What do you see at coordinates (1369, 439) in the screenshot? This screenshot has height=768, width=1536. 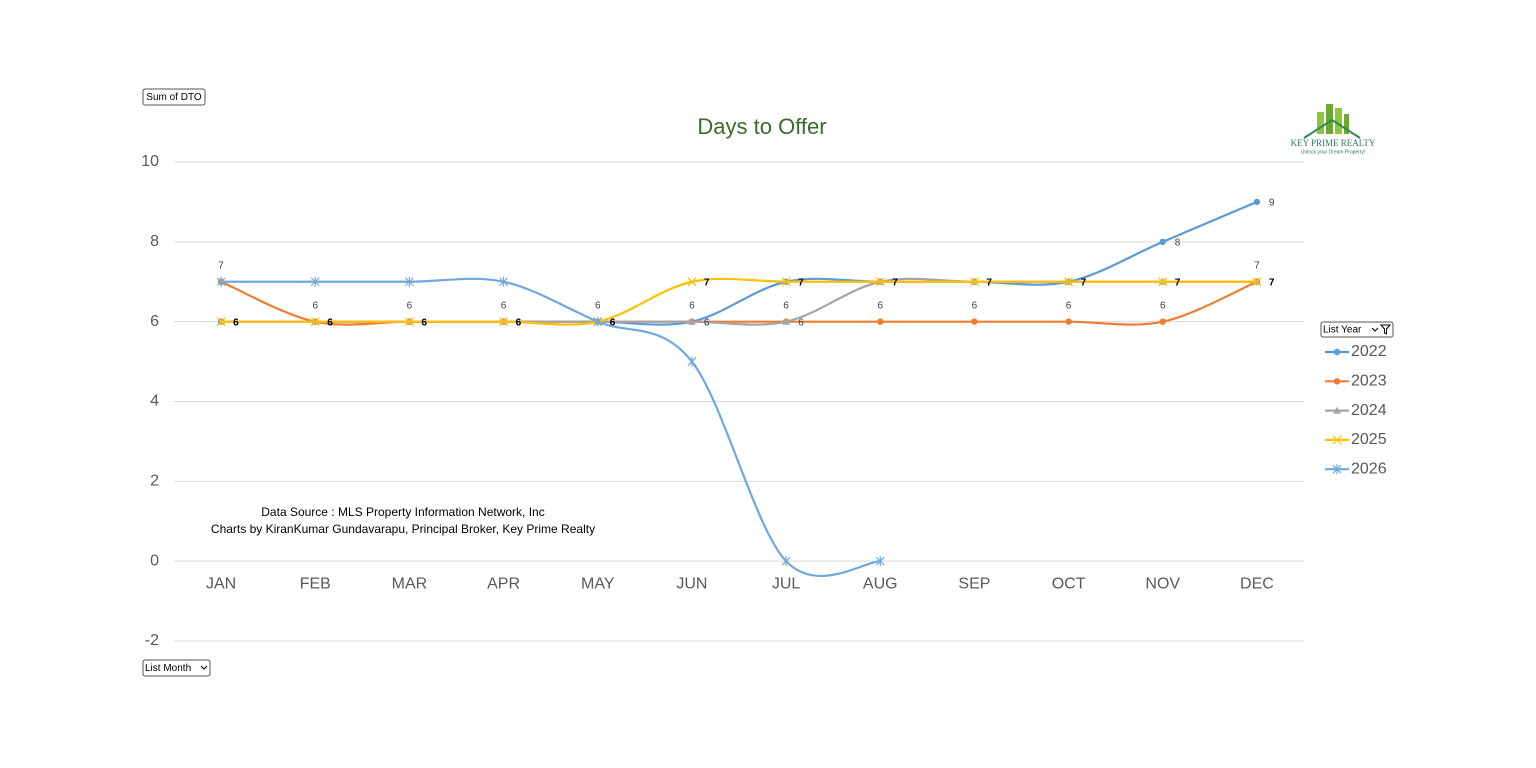 I see `legend-label: 2025` at bounding box center [1369, 439].